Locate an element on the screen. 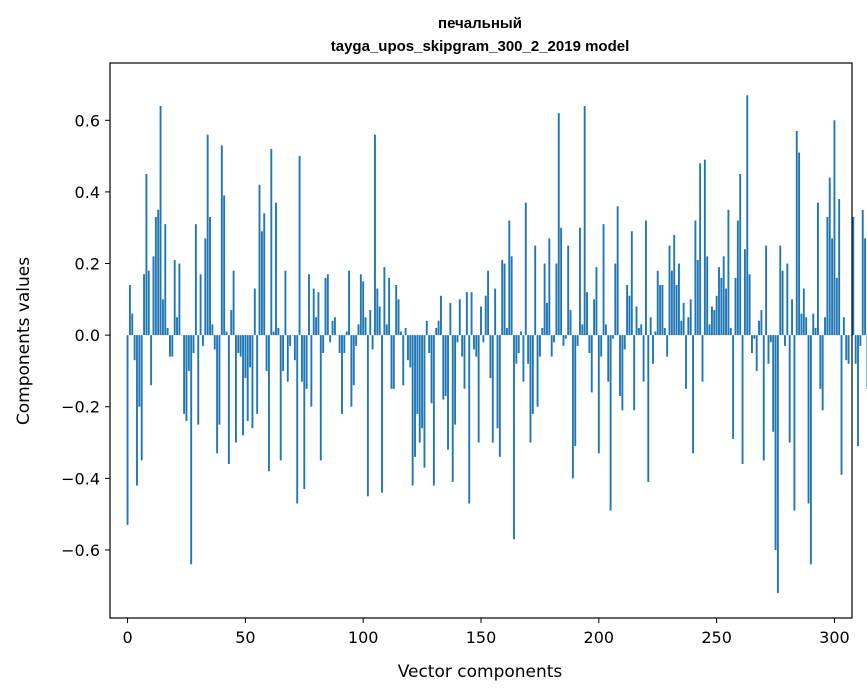  y-tick-label: 0.6 is located at coordinates (87, 120).